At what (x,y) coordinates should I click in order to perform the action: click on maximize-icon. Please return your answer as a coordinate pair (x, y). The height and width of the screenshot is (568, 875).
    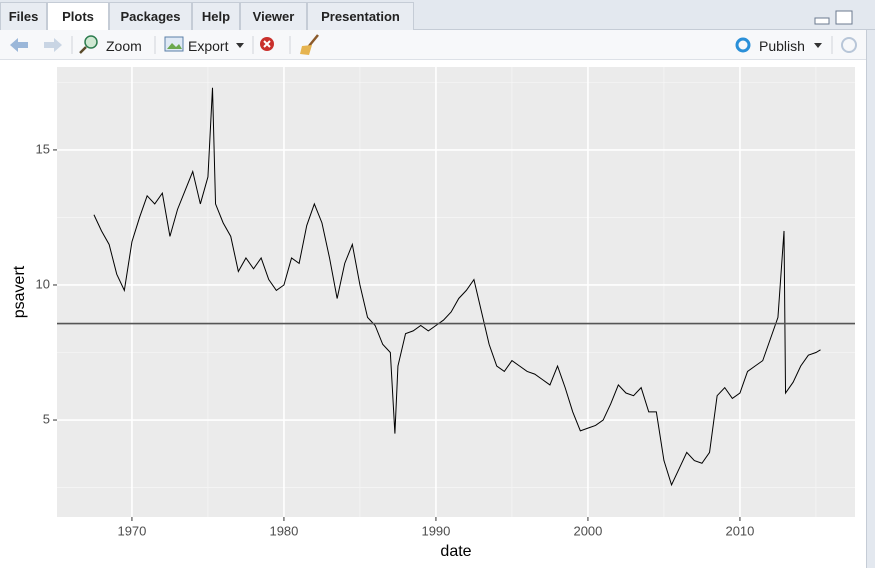
    Looking at the image, I should click on (844, 17).